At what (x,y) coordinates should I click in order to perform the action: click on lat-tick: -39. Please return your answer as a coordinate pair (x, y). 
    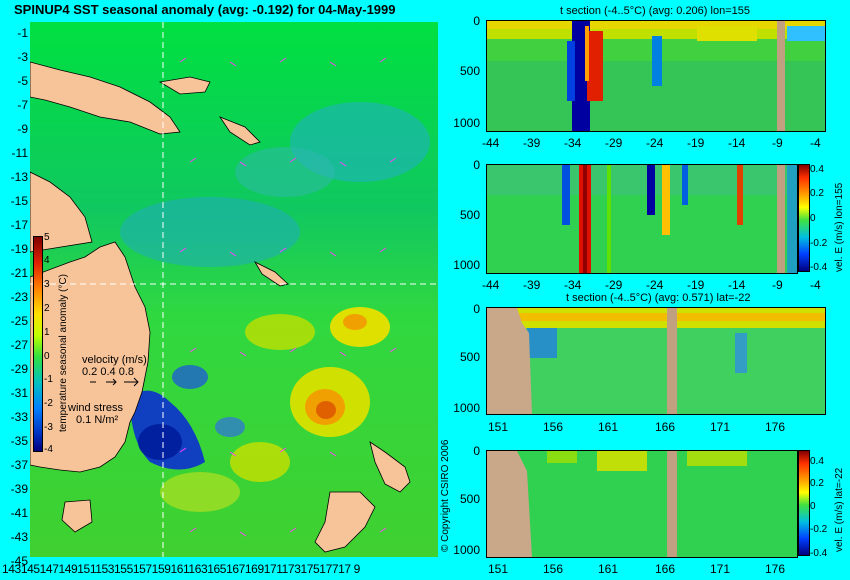
    Looking at the image, I should click on (19, 489).